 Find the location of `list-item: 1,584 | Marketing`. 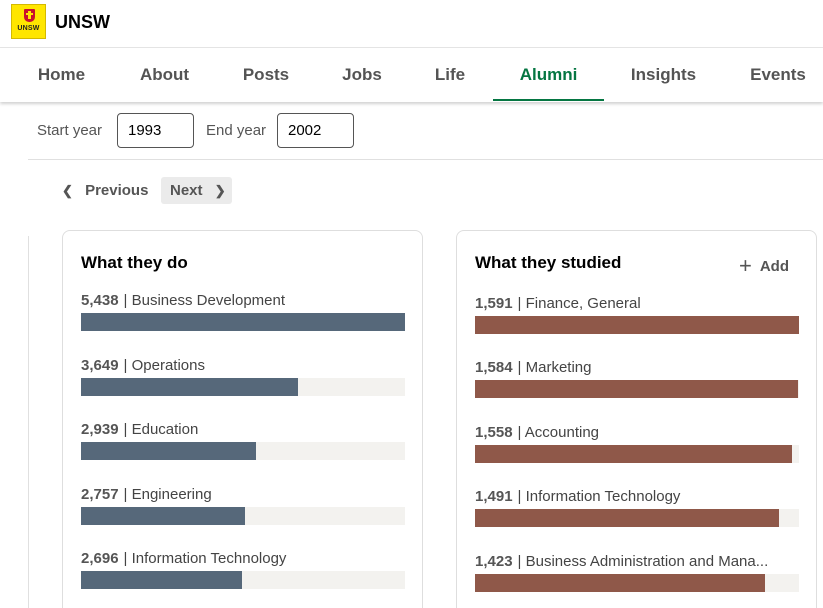

list-item: 1,584 | Marketing is located at coordinates (637, 384).